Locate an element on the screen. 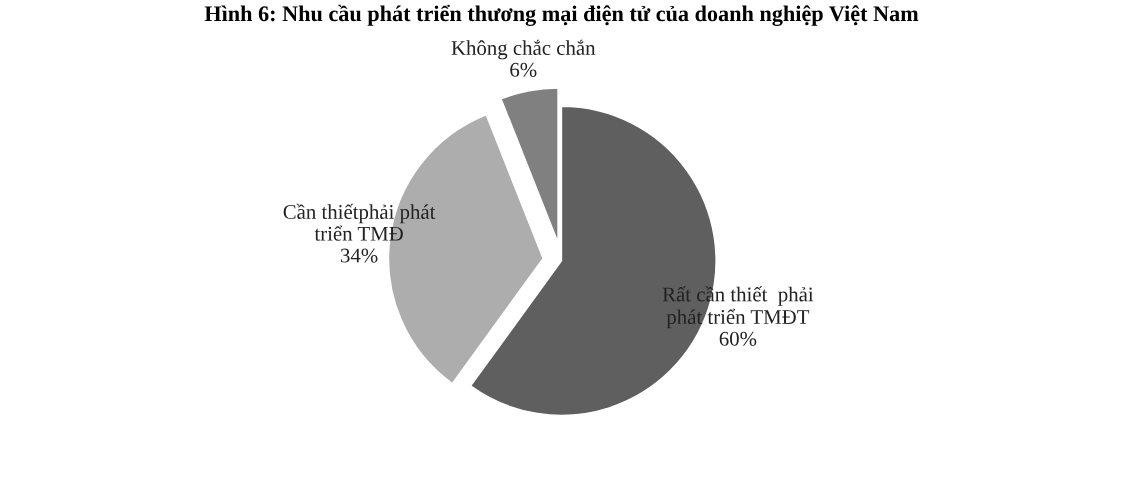 This screenshot has width=1123, height=483. data-label: 60% is located at coordinates (738, 338).